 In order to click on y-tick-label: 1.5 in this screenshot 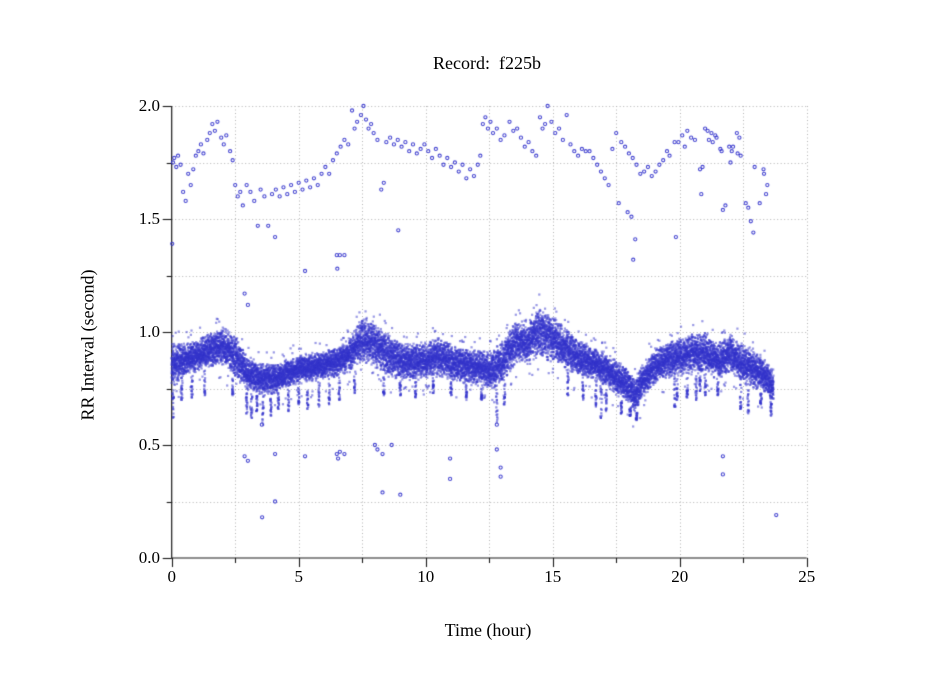, I will do `click(149, 218)`.